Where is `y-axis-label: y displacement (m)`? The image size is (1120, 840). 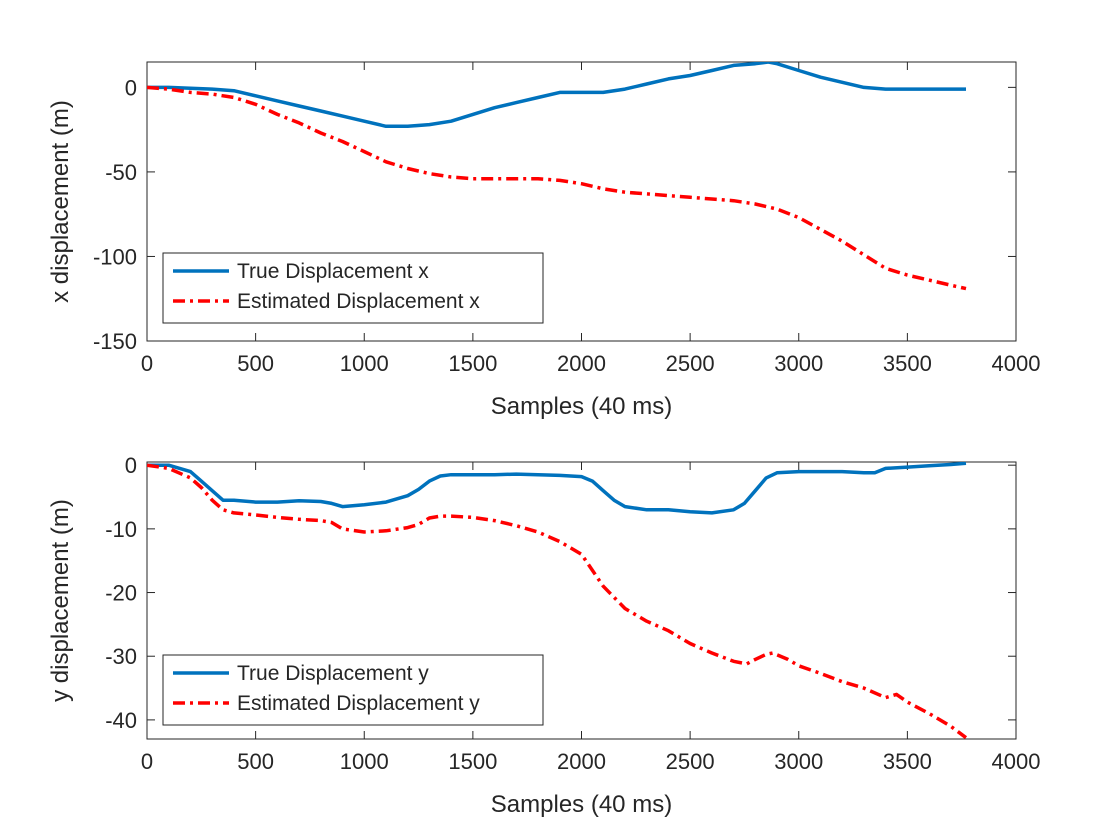
y-axis-label: y displacement (m) is located at coordinates (60, 600).